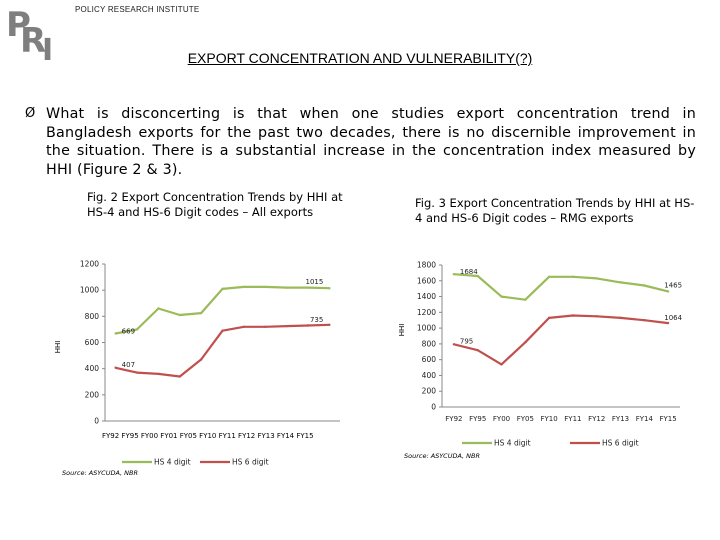 The image size is (720, 540). Describe the element at coordinates (30, 113) in the screenshot. I see `bullet-icon: Ø` at that location.